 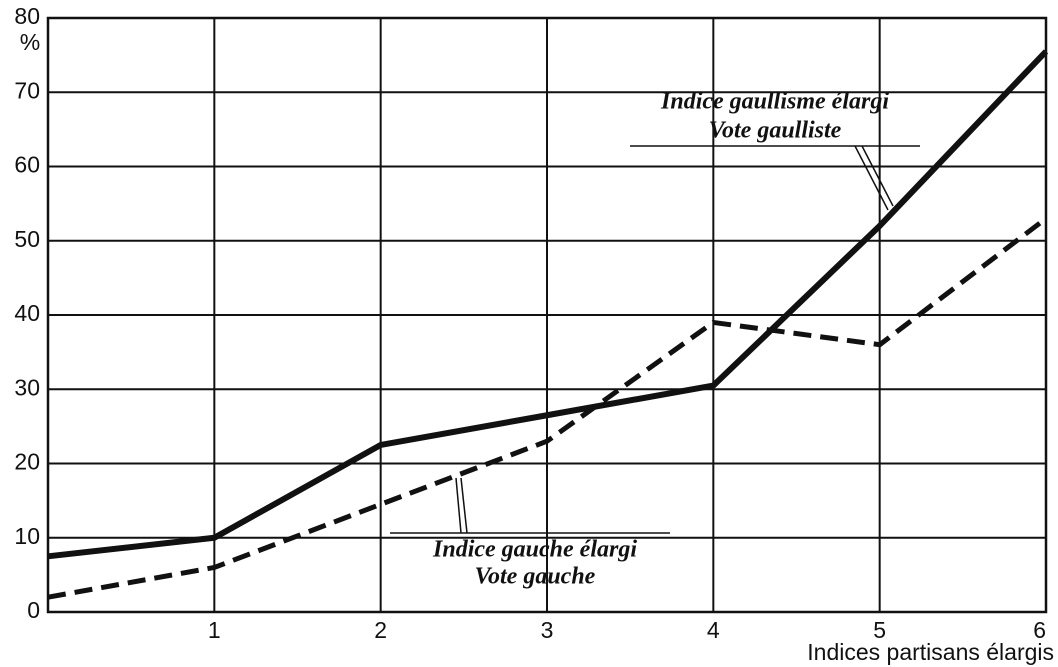 I want to click on series-annotation: Indice gauche élargi, so click(x=534, y=550).